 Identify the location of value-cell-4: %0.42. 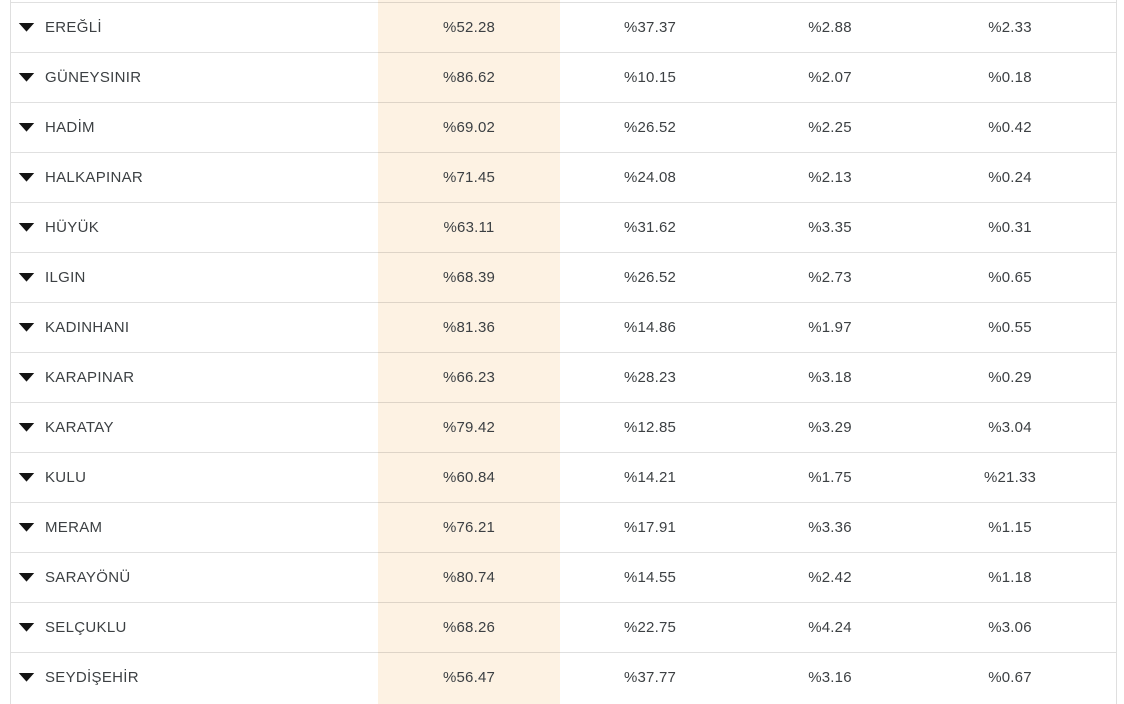
(1010, 127).